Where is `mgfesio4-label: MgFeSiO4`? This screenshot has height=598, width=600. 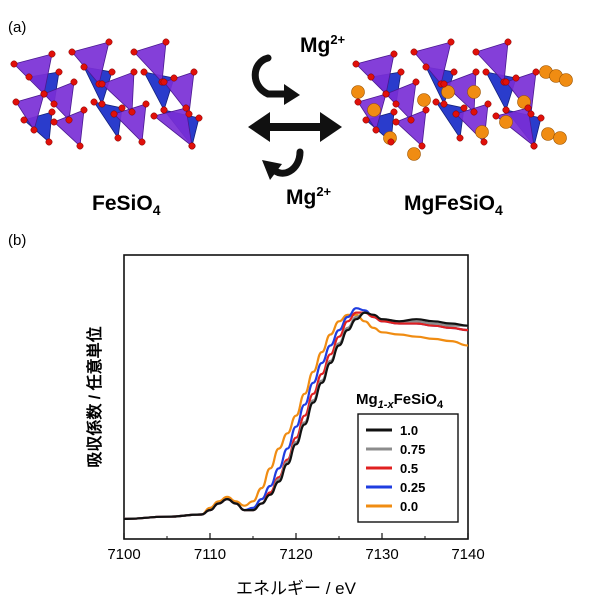 mgfesio4-label: MgFeSiO4 is located at coordinates (453, 205).